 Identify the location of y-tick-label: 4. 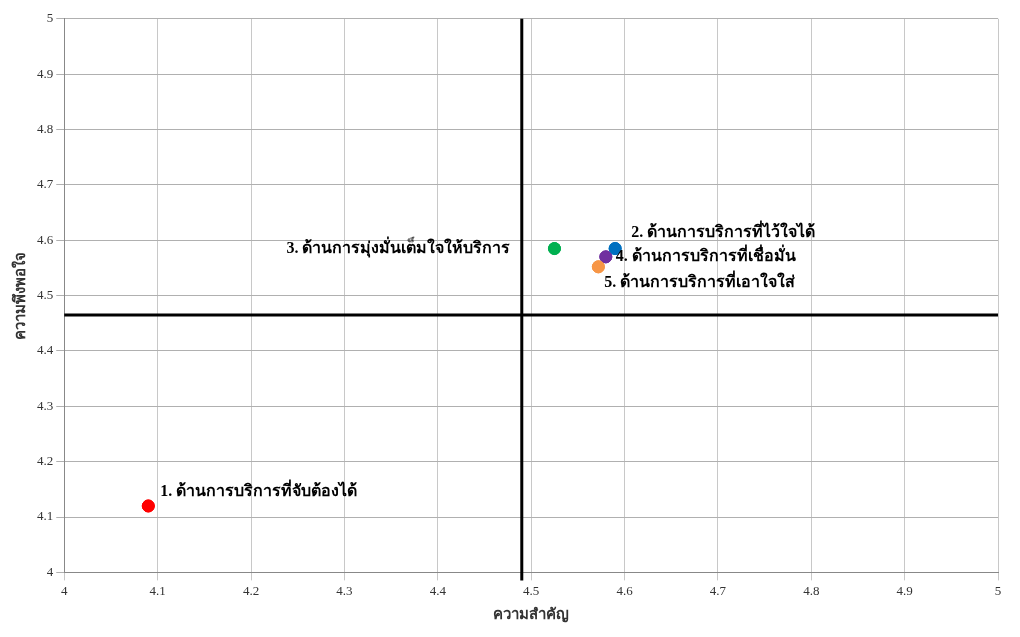
(50, 571).